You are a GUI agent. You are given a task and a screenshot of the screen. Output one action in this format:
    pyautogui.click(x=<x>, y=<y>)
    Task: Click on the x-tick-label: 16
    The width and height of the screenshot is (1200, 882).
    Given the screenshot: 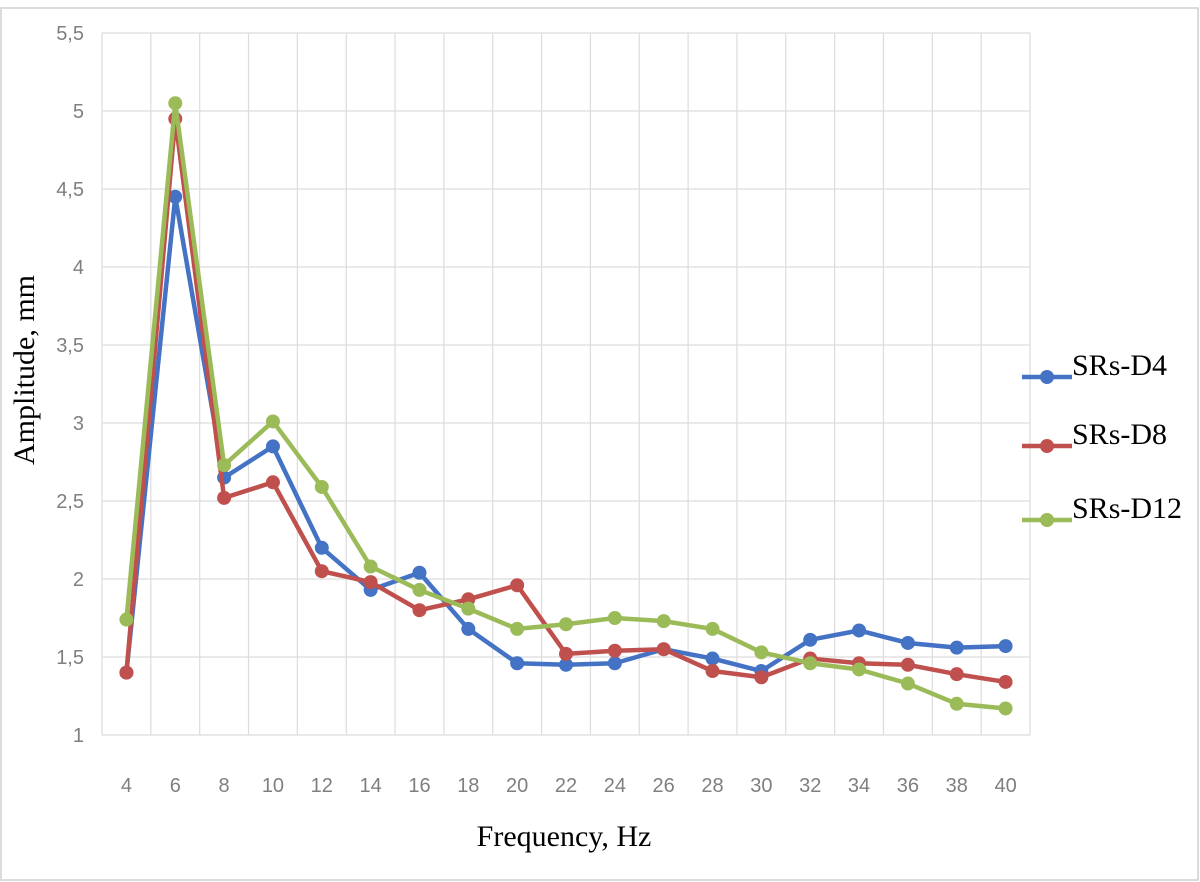 What is the action you would take?
    pyautogui.click(x=419, y=786)
    